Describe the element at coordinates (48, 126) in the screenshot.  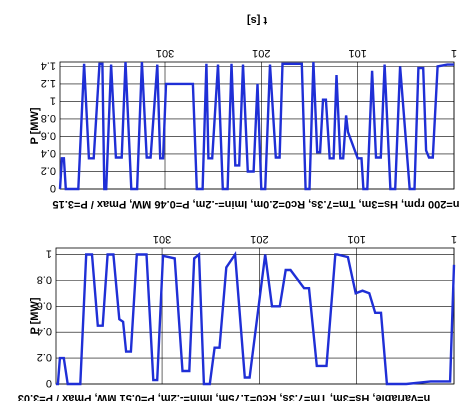
I see `chart-1-y-tick-labels: 0 0.2 0.4 0.6 0.8 1 1.2 1.4` at that location.